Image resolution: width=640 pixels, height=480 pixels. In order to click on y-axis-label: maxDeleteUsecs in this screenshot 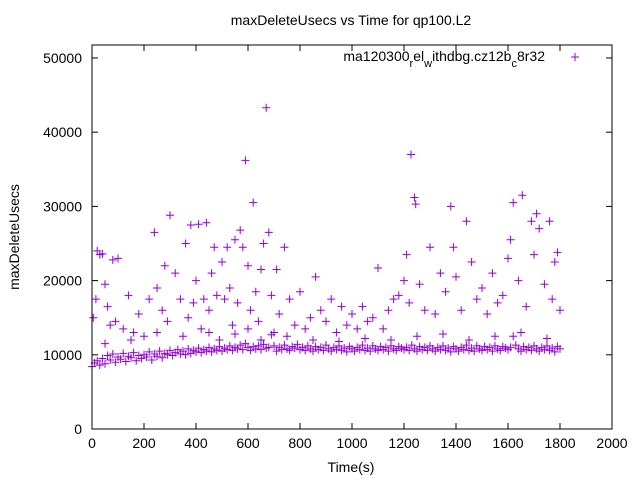, I will do `click(14, 237)`.